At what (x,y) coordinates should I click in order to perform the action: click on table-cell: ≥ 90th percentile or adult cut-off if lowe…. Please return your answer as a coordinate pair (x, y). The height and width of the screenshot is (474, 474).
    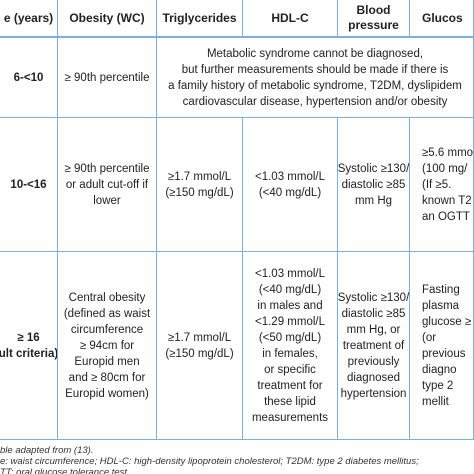
    Looking at the image, I should click on (107, 185).